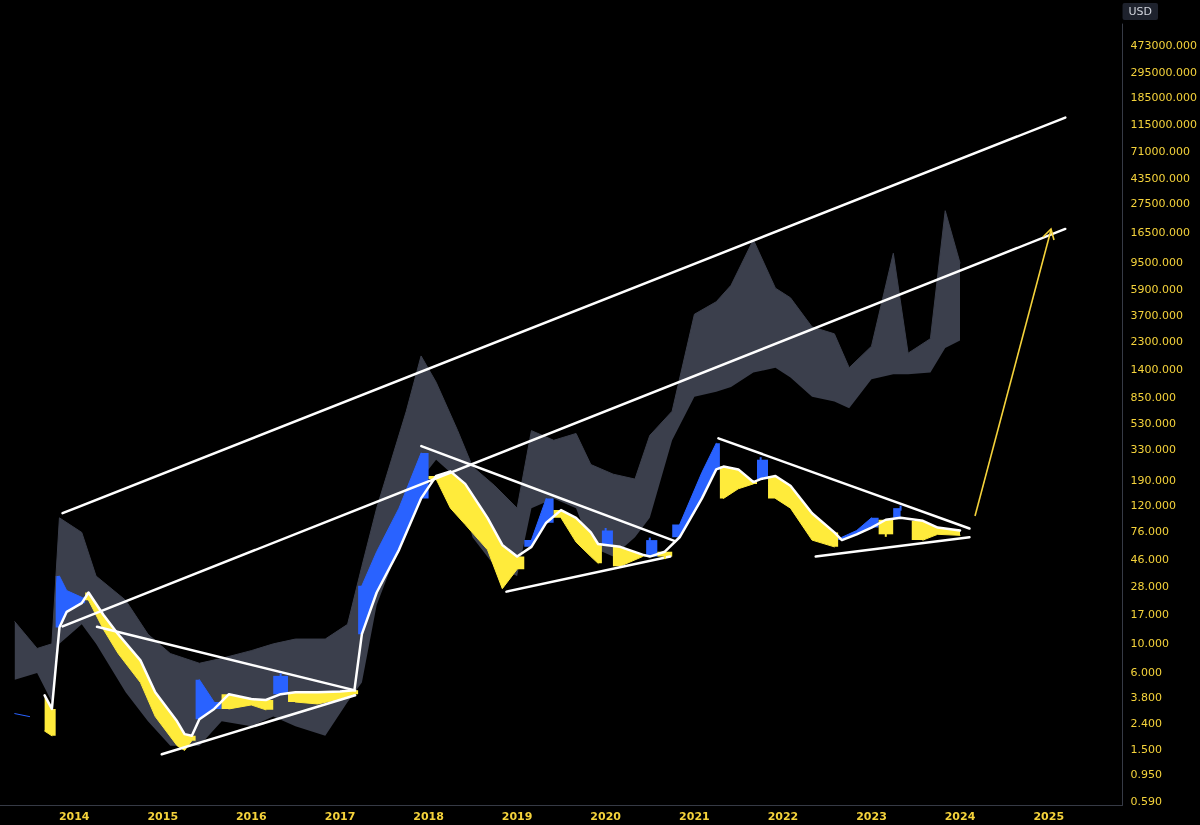 This screenshot has height=825, width=1200. I want to click on x-tick-label: 2016, so click(251, 816).